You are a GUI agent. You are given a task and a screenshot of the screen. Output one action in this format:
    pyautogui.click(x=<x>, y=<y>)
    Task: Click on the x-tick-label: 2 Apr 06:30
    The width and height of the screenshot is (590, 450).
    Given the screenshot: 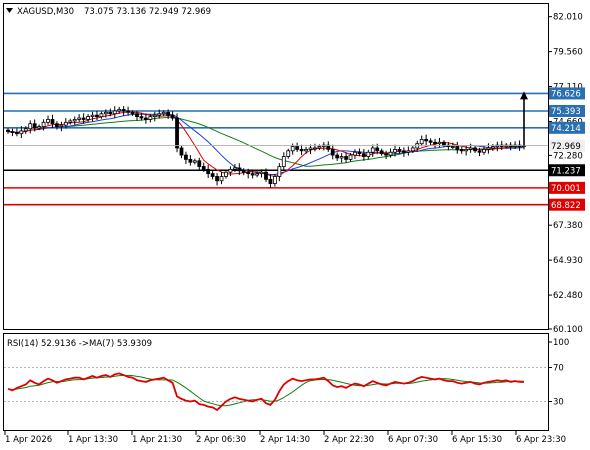 What is the action you would take?
    pyautogui.click(x=221, y=440)
    